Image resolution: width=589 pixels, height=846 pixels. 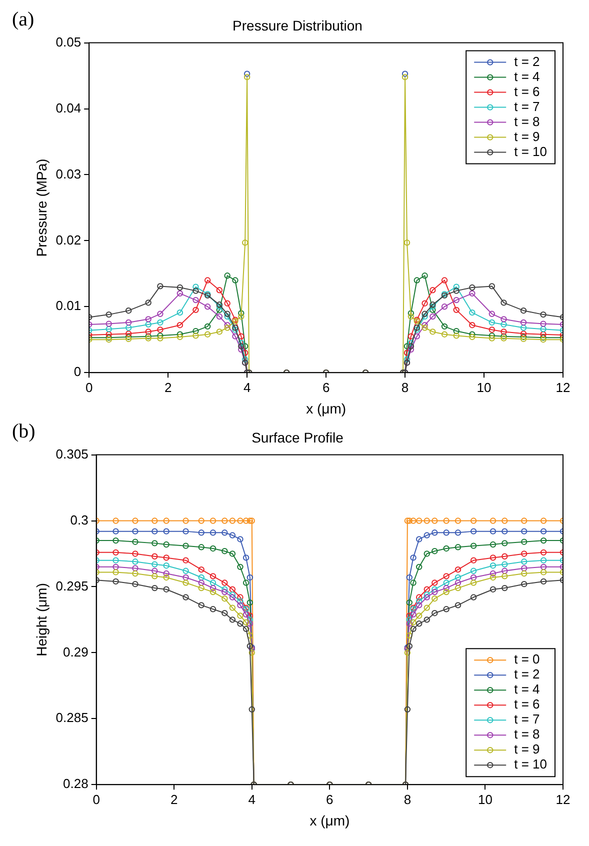 I want to click on y-tick-label: 0.295, so click(x=72, y=586).